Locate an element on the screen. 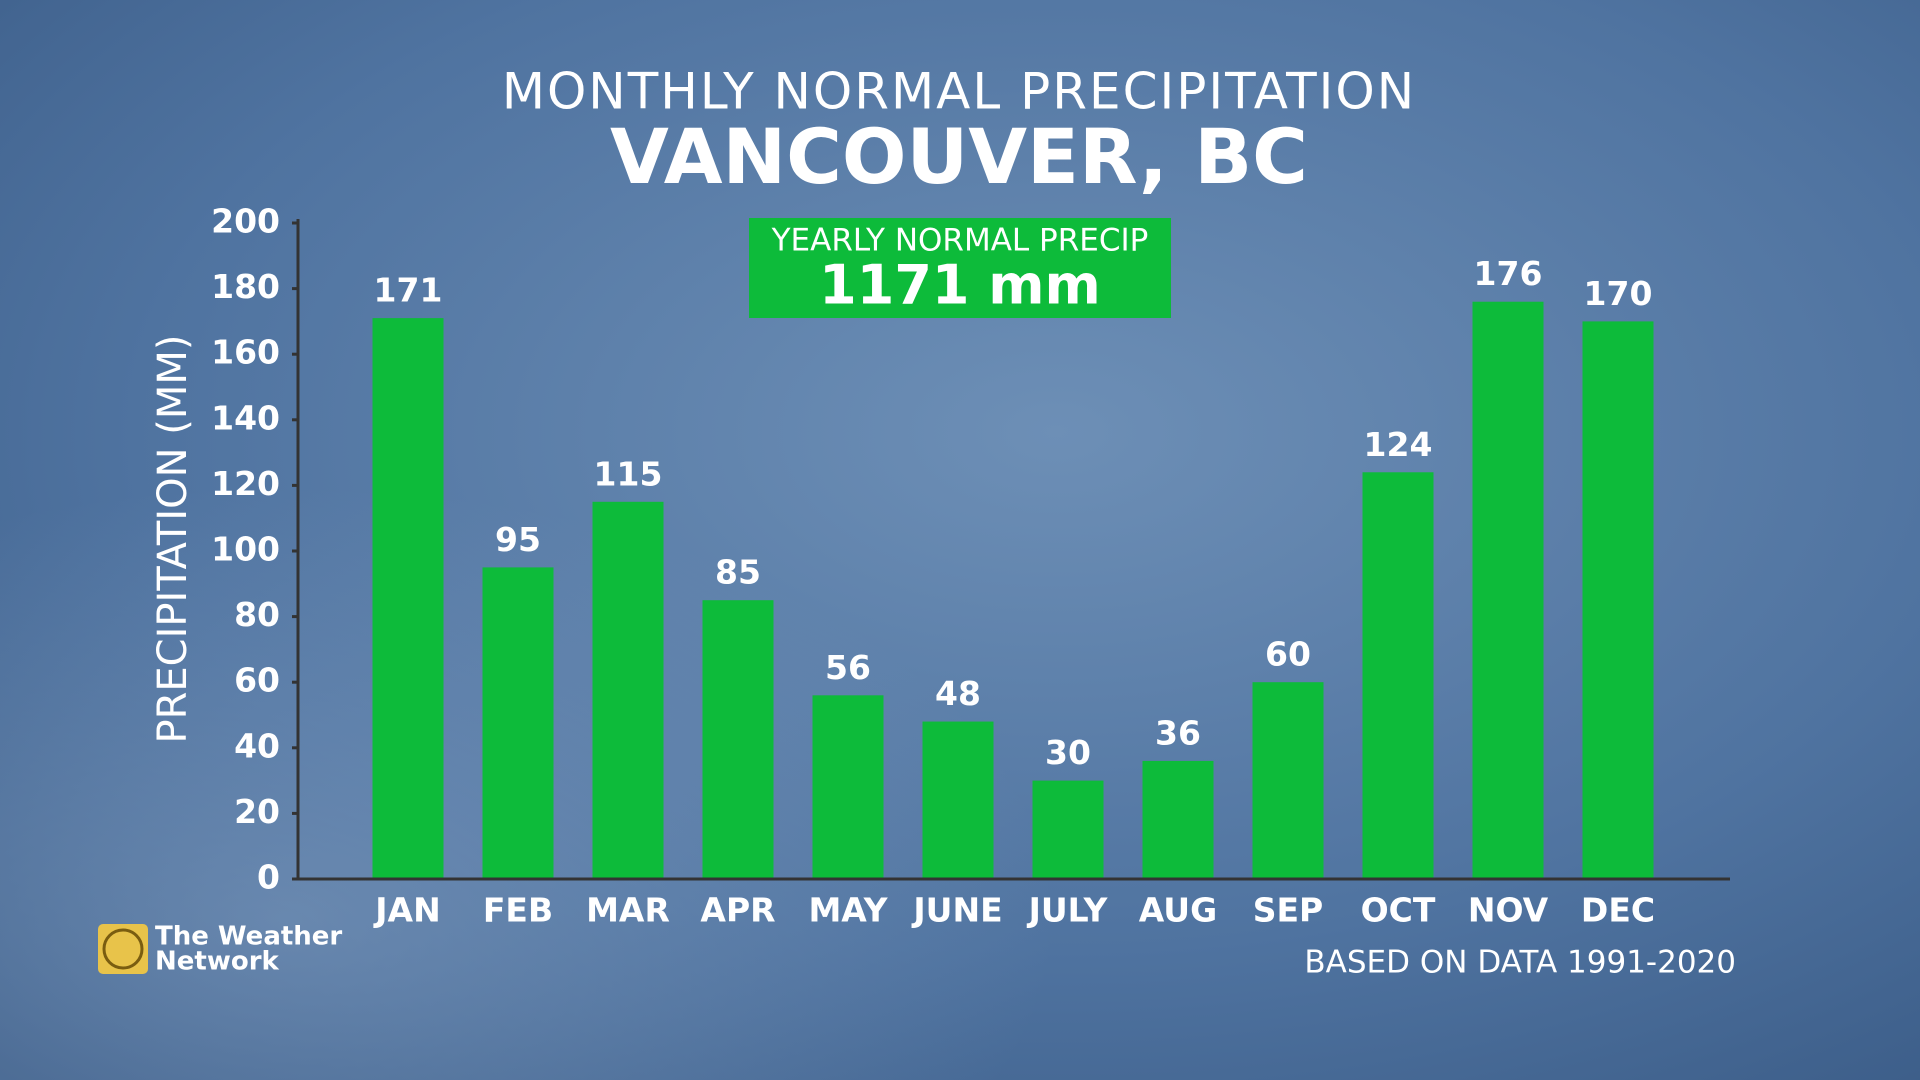 This screenshot has height=1080, width=1920. value-label: 176 is located at coordinates (1508, 273).